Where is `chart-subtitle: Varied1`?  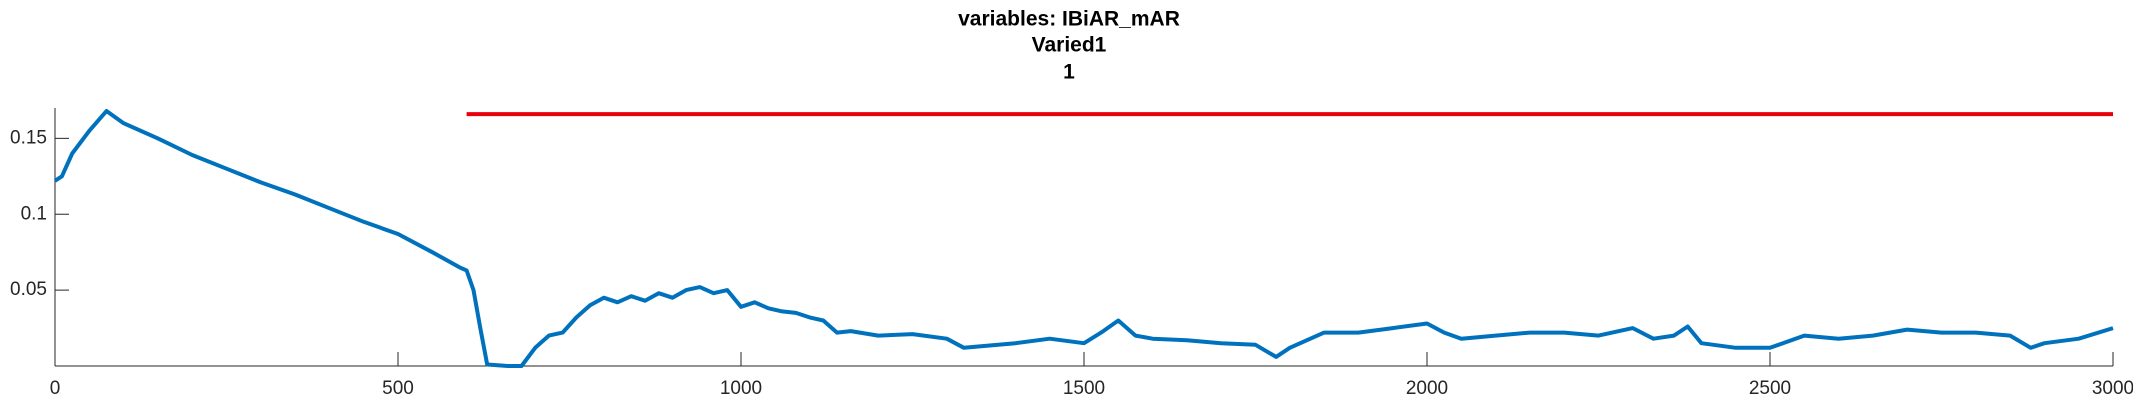 chart-subtitle: Varied1 is located at coordinates (1069, 45).